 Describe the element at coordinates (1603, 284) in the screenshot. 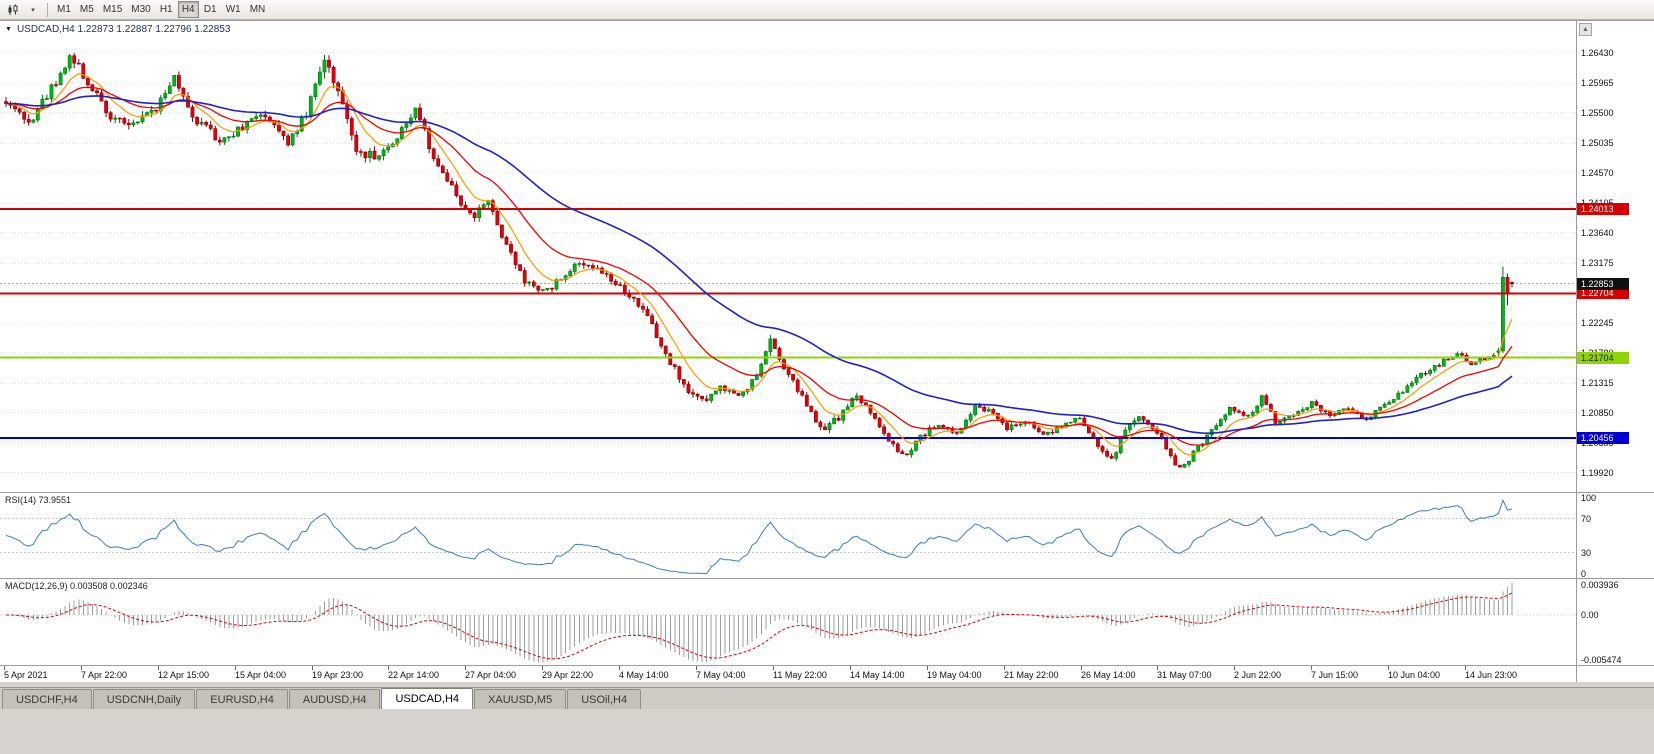

I see `current-price-badge: 1.22853` at that location.